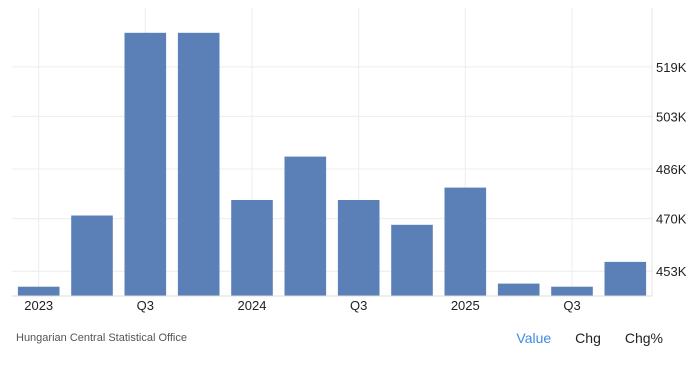 This screenshot has height=369, width=689. I want to click on bar-q2-2023, so click(92, 256).